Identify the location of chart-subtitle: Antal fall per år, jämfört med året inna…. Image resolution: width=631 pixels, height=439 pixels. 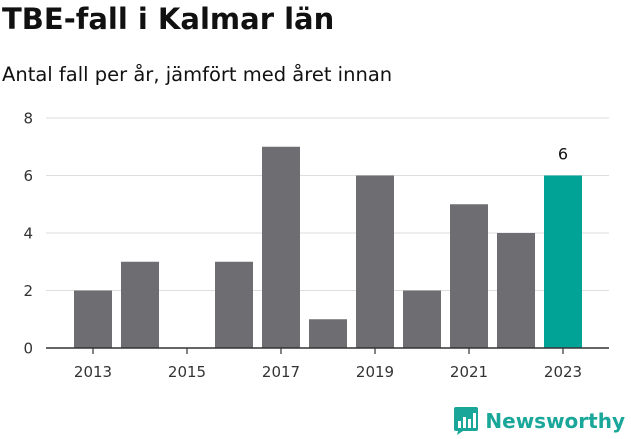
(197, 74).